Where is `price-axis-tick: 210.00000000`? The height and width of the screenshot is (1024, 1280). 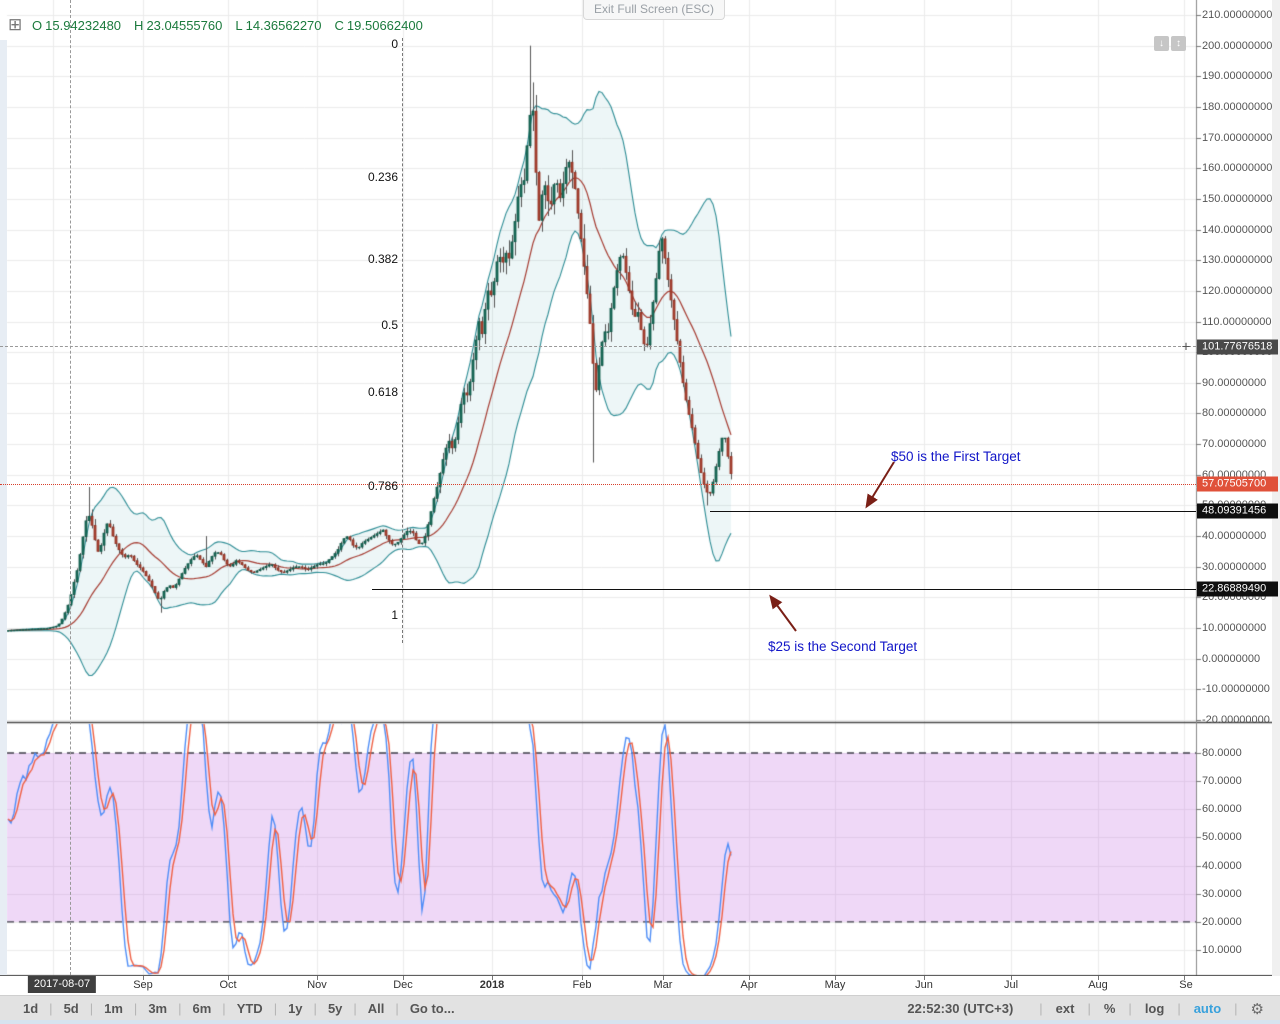
price-axis-tick: 210.00000000 is located at coordinates (1237, 15).